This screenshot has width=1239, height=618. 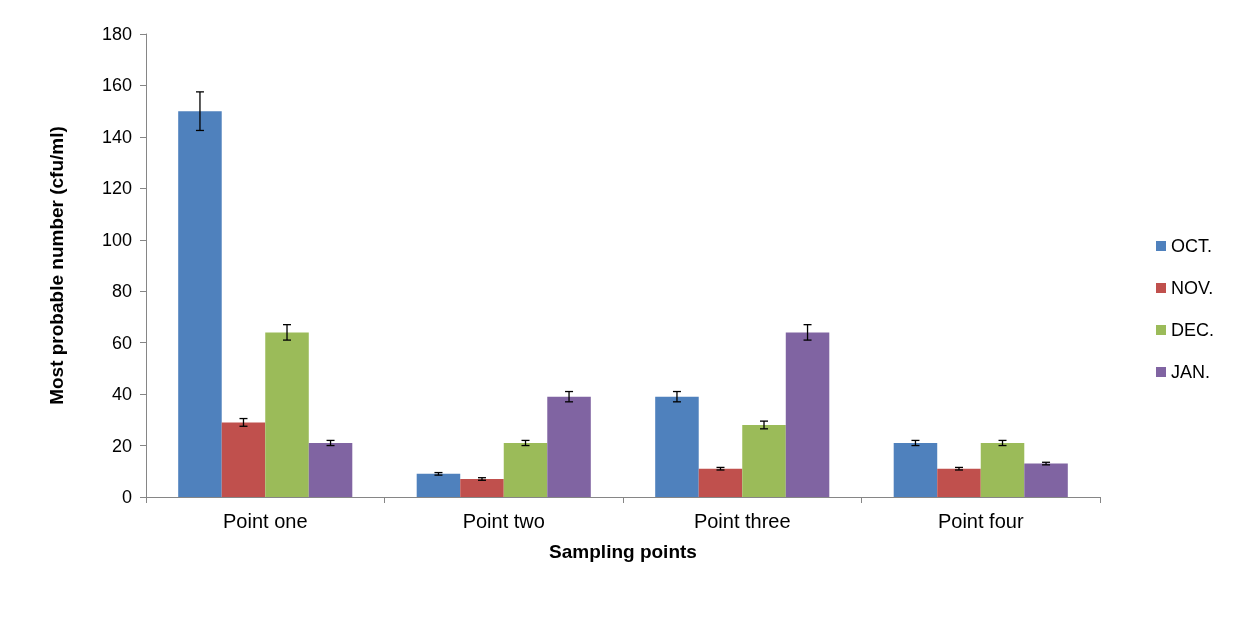 I want to click on x-tick-label: Point one, so click(x=265, y=521).